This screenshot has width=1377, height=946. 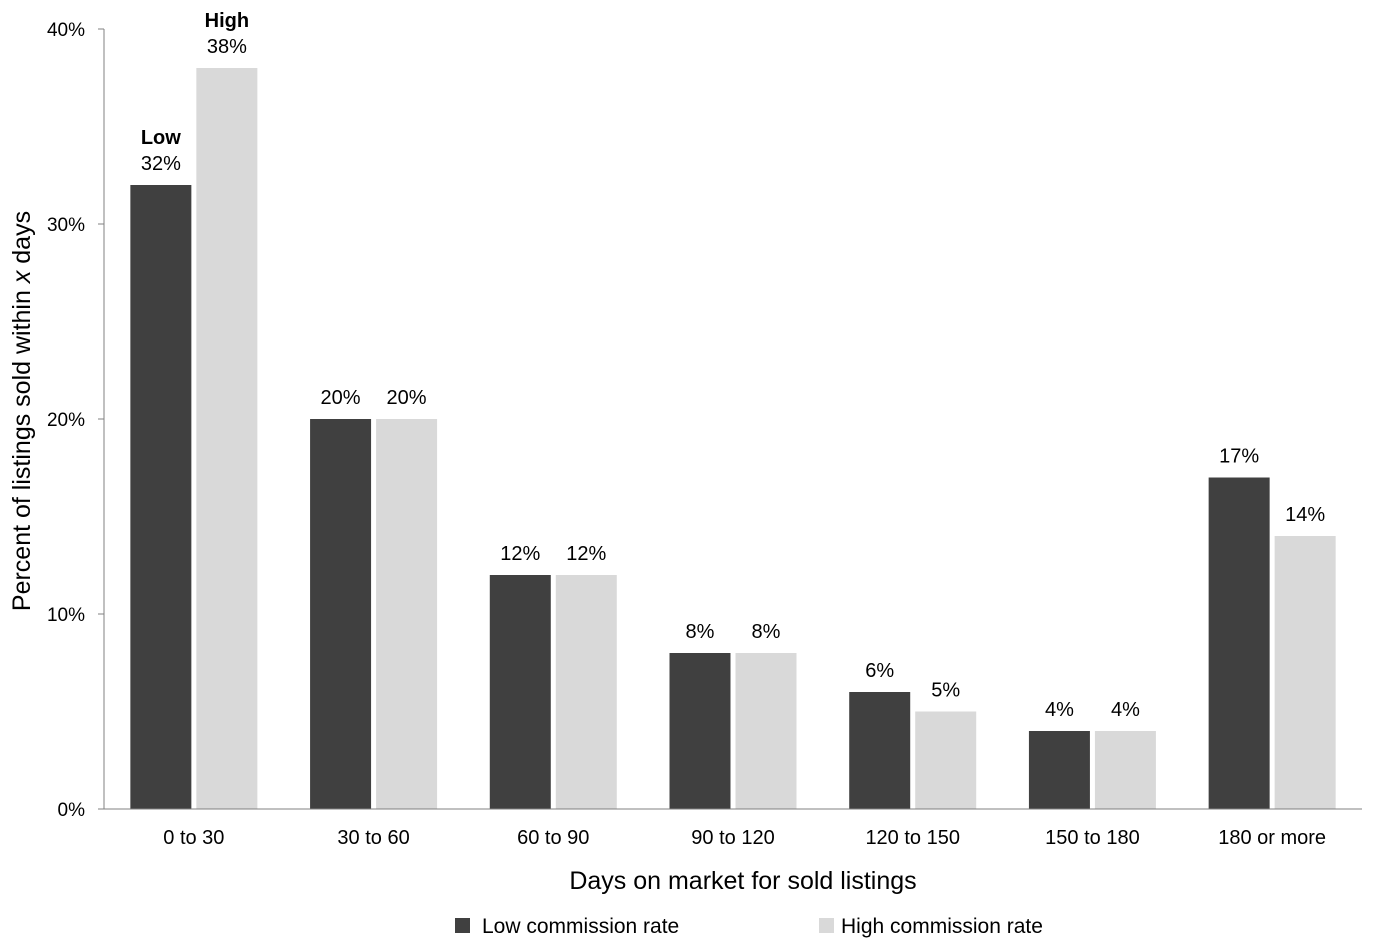 What do you see at coordinates (1305, 515) in the screenshot?
I see `data-label: 14%` at bounding box center [1305, 515].